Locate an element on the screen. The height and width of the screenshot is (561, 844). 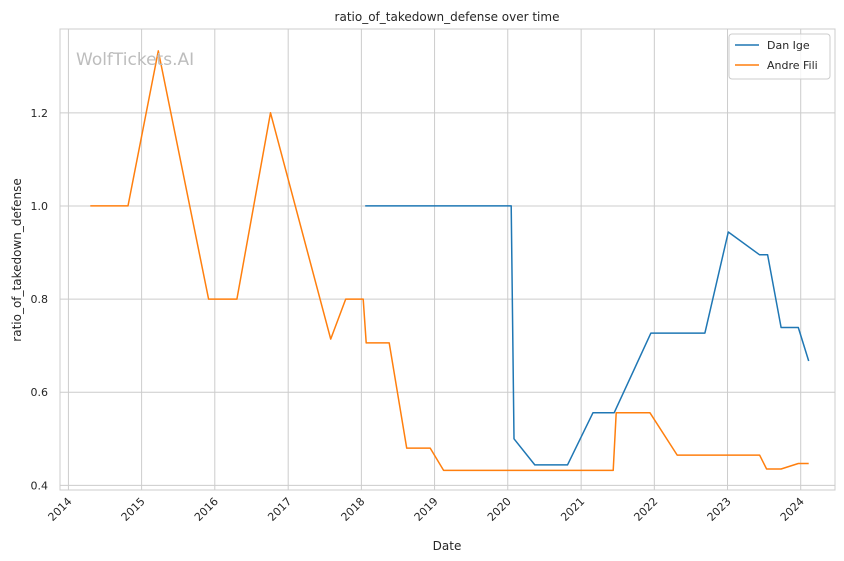
chart-title: ratio_of_takedown_defense over time is located at coordinates (447, 17).